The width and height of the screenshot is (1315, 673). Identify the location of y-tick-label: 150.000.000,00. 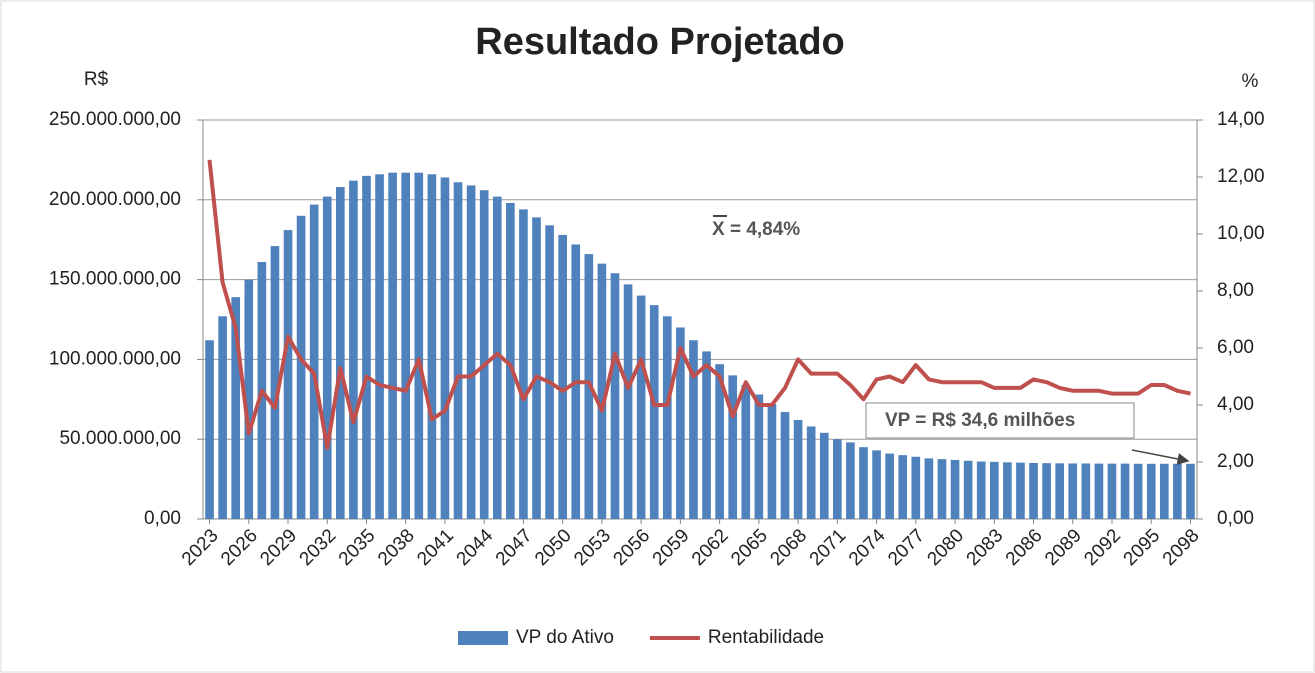
(115, 279).